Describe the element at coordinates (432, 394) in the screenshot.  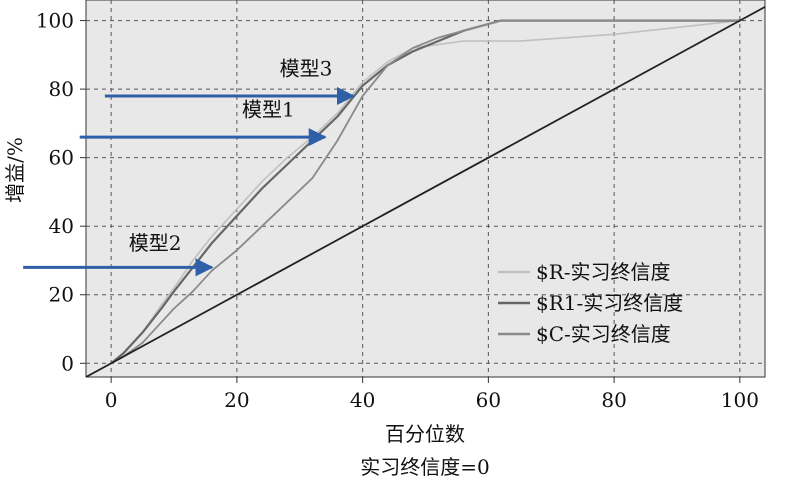
I see `x-axis-ticks: 0 20 40 60 80 100` at that location.